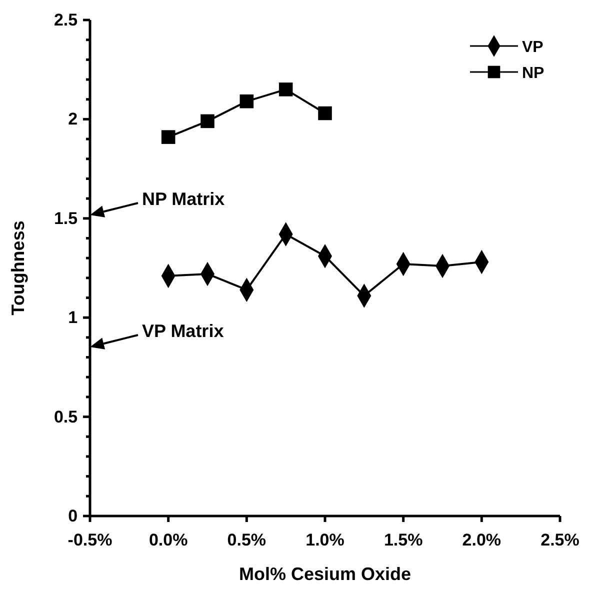  I want to click on annotation: NP Matrix, so click(183, 199).